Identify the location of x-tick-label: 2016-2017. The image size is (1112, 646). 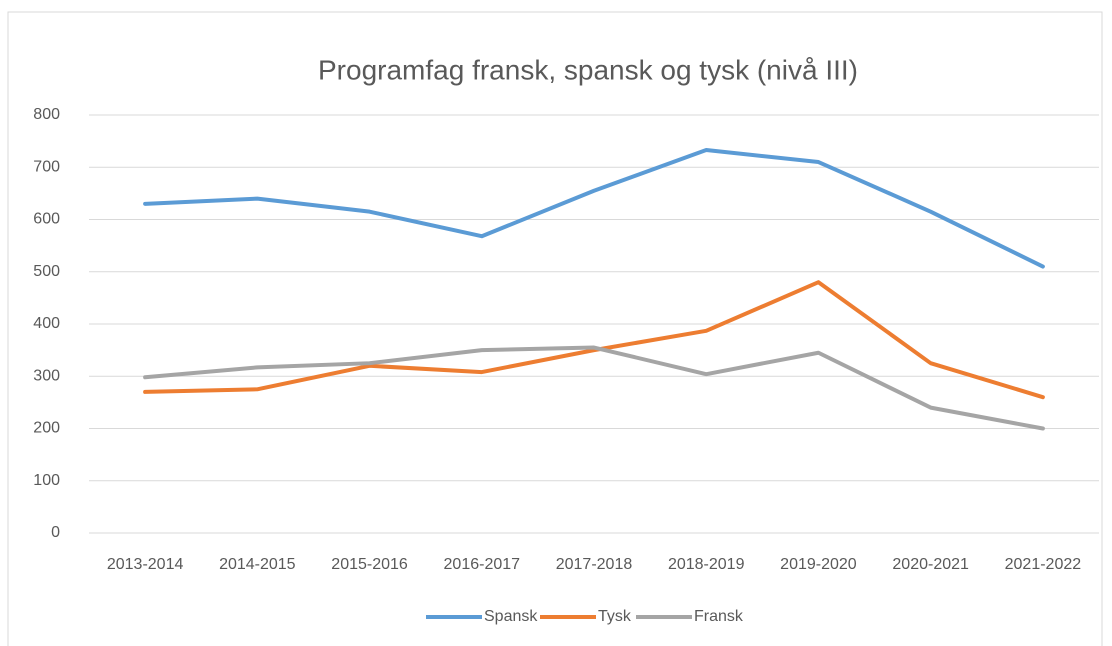
(482, 564).